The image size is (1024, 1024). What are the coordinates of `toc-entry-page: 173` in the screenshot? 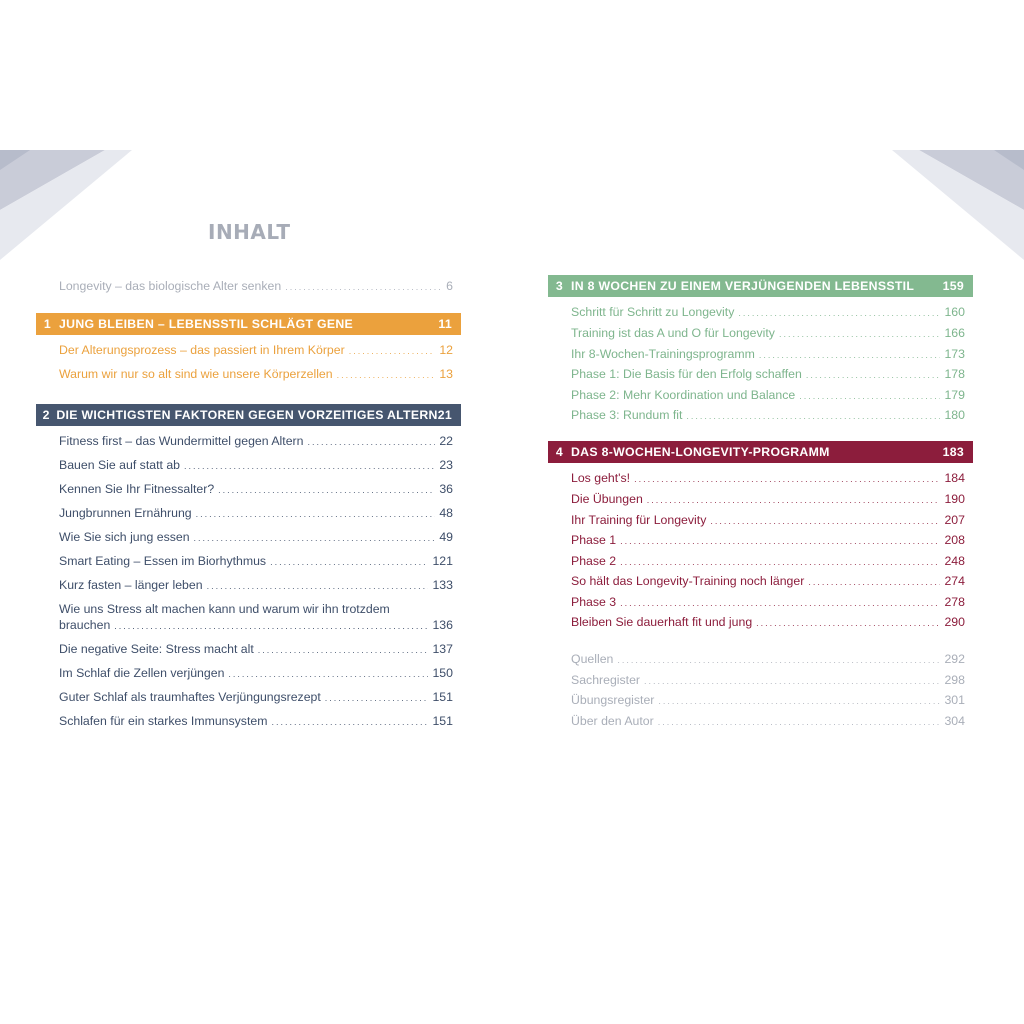 It's located at (954, 354).